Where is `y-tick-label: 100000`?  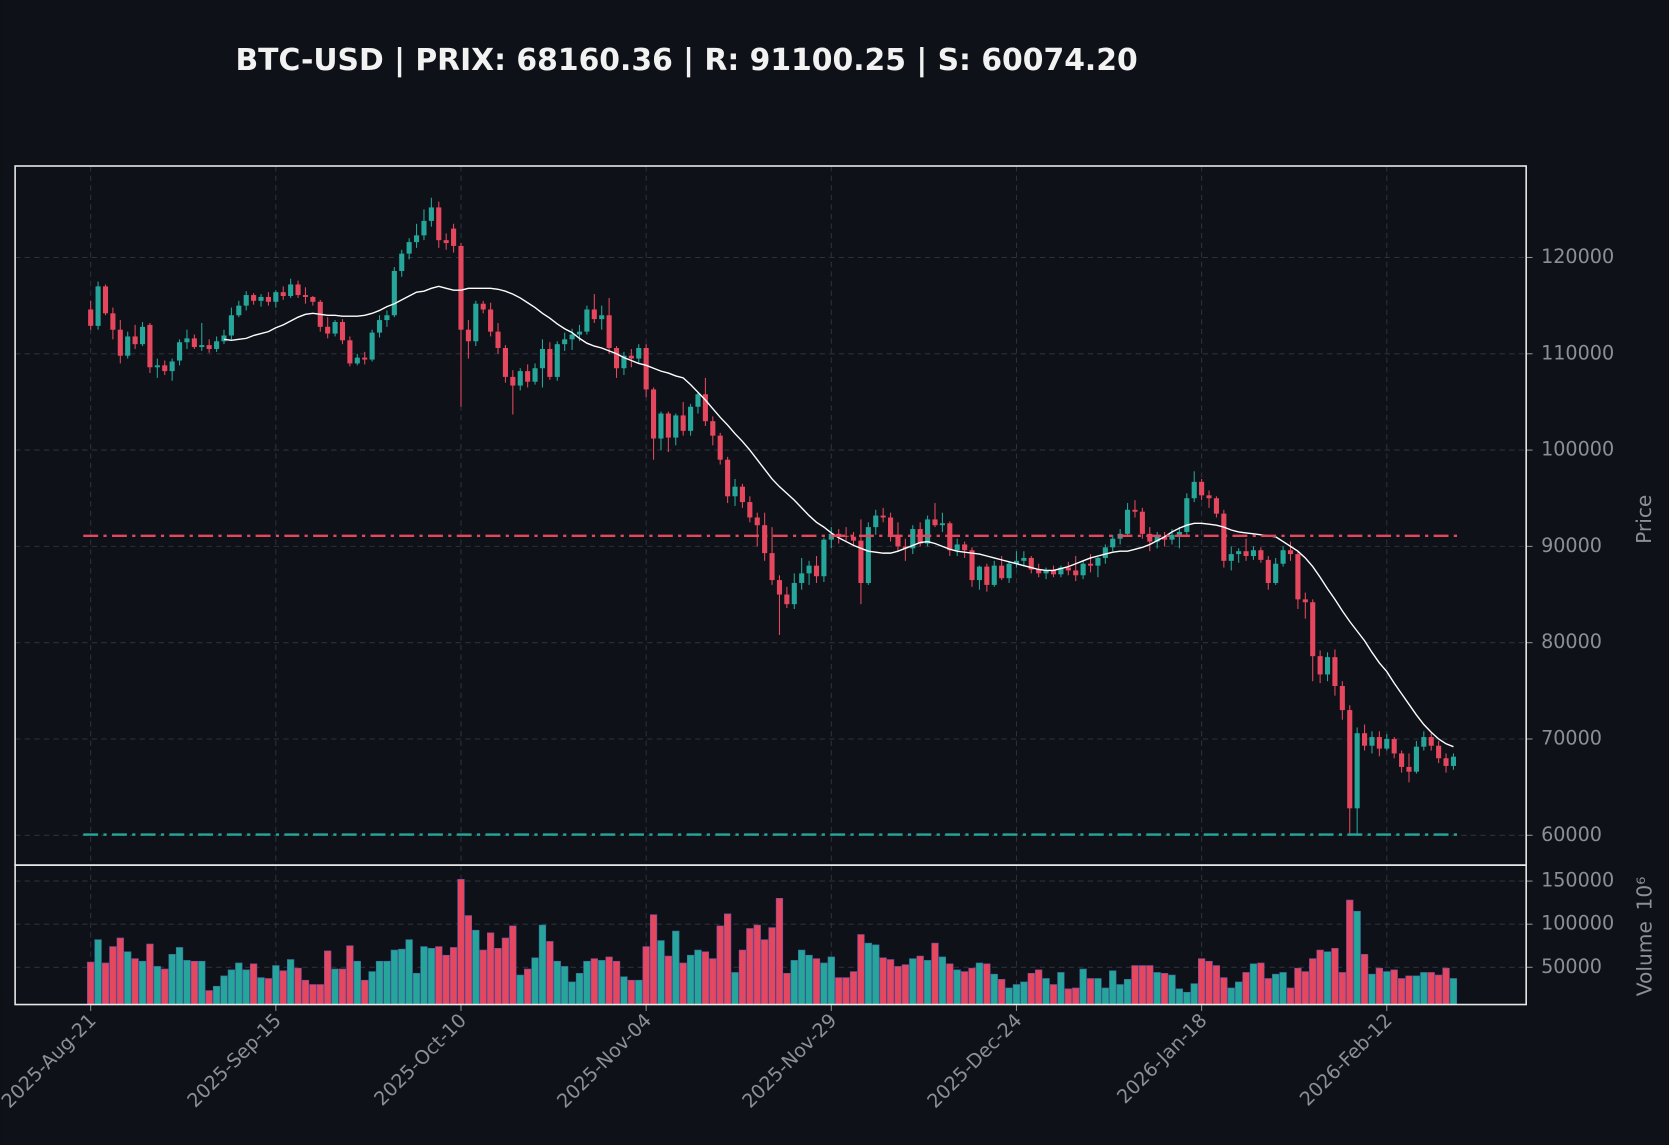
y-tick-label: 100000 is located at coordinates (1577, 923).